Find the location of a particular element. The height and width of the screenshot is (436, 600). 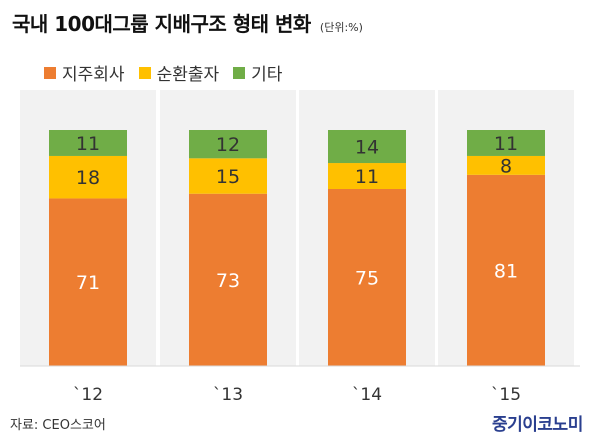

data-label: 8 is located at coordinates (506, 166).